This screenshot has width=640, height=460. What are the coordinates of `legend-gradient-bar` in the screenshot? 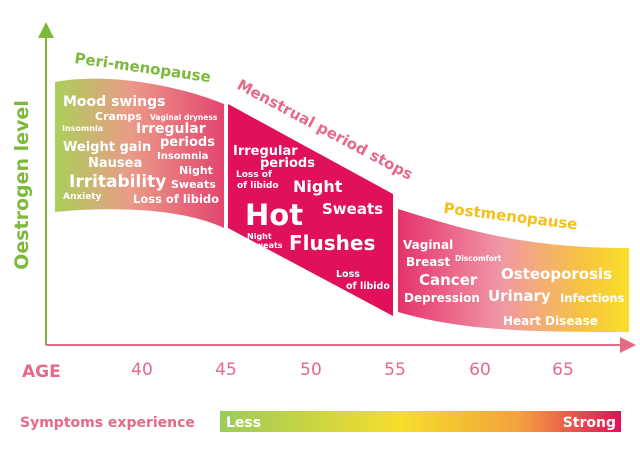 It's located at (420, 421).